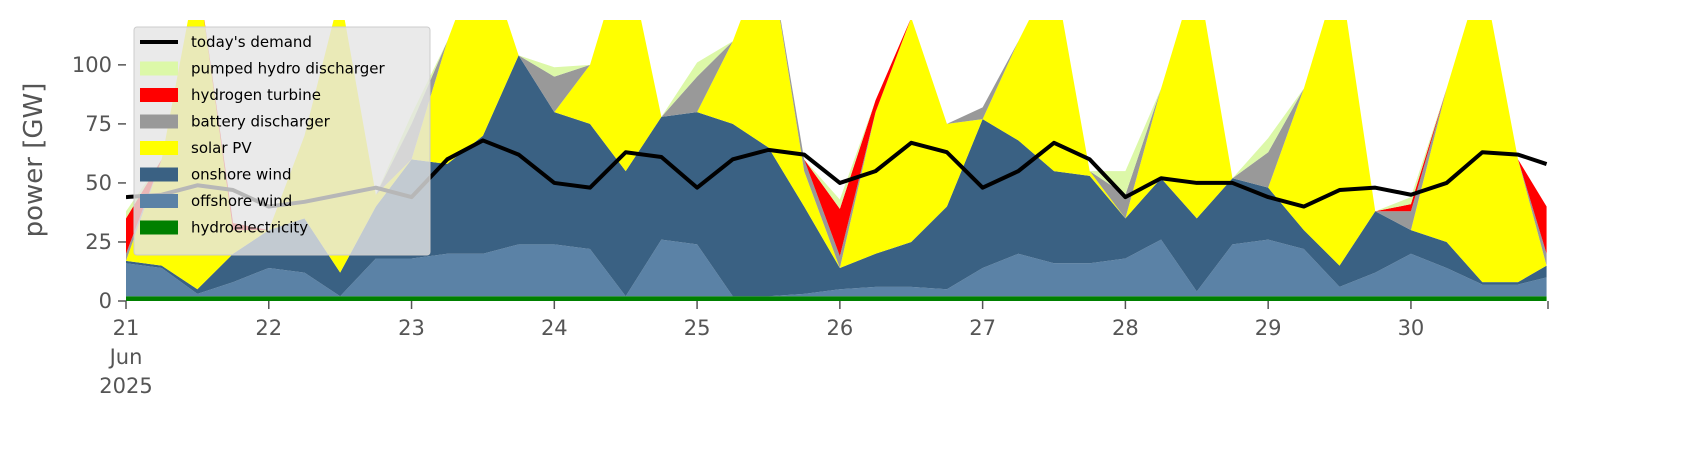 This screenshot has height=464, width=1706. Describe the element at coordinates (256, 95) in the screenshot. I see `legend-label: hydrogen turbine` at that location.